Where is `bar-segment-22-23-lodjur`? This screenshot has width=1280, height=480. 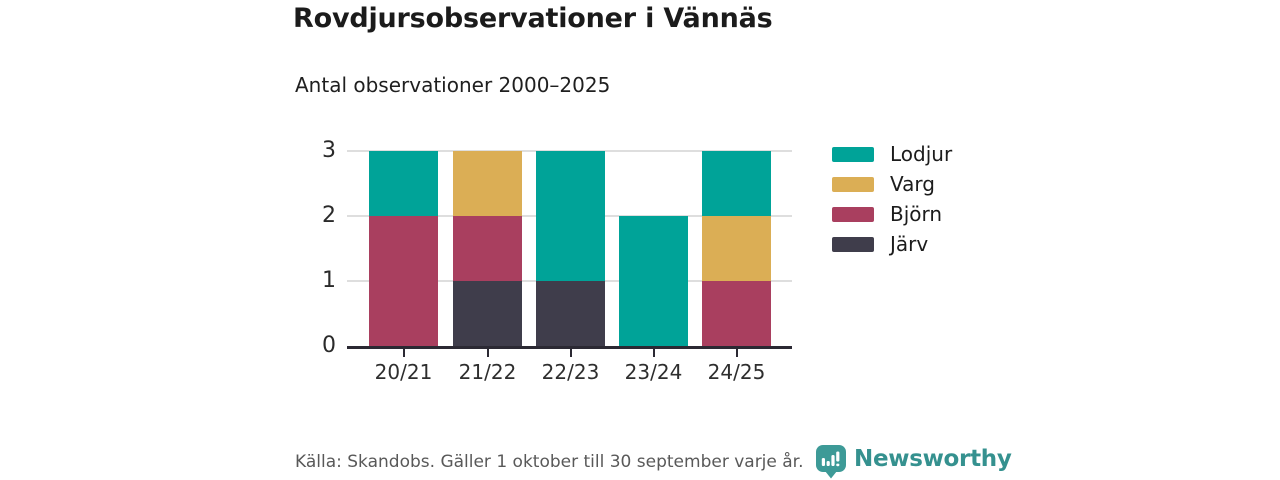 bar-segment-22-23-lodjur is located at coordinates (570, 216).